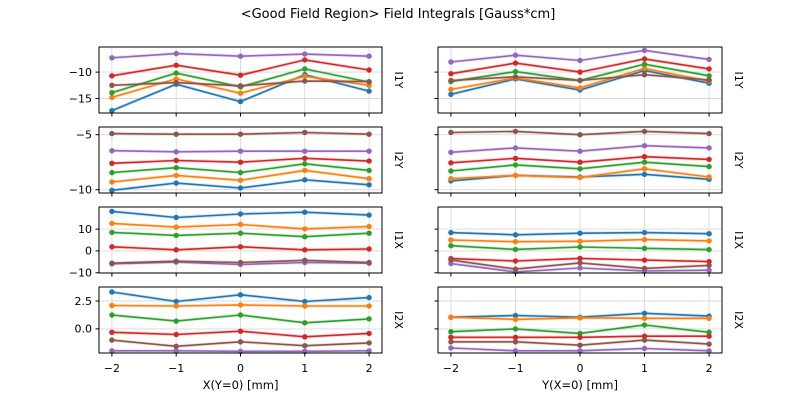  I want to click on x-tick-label: 0, so click(580, 368).